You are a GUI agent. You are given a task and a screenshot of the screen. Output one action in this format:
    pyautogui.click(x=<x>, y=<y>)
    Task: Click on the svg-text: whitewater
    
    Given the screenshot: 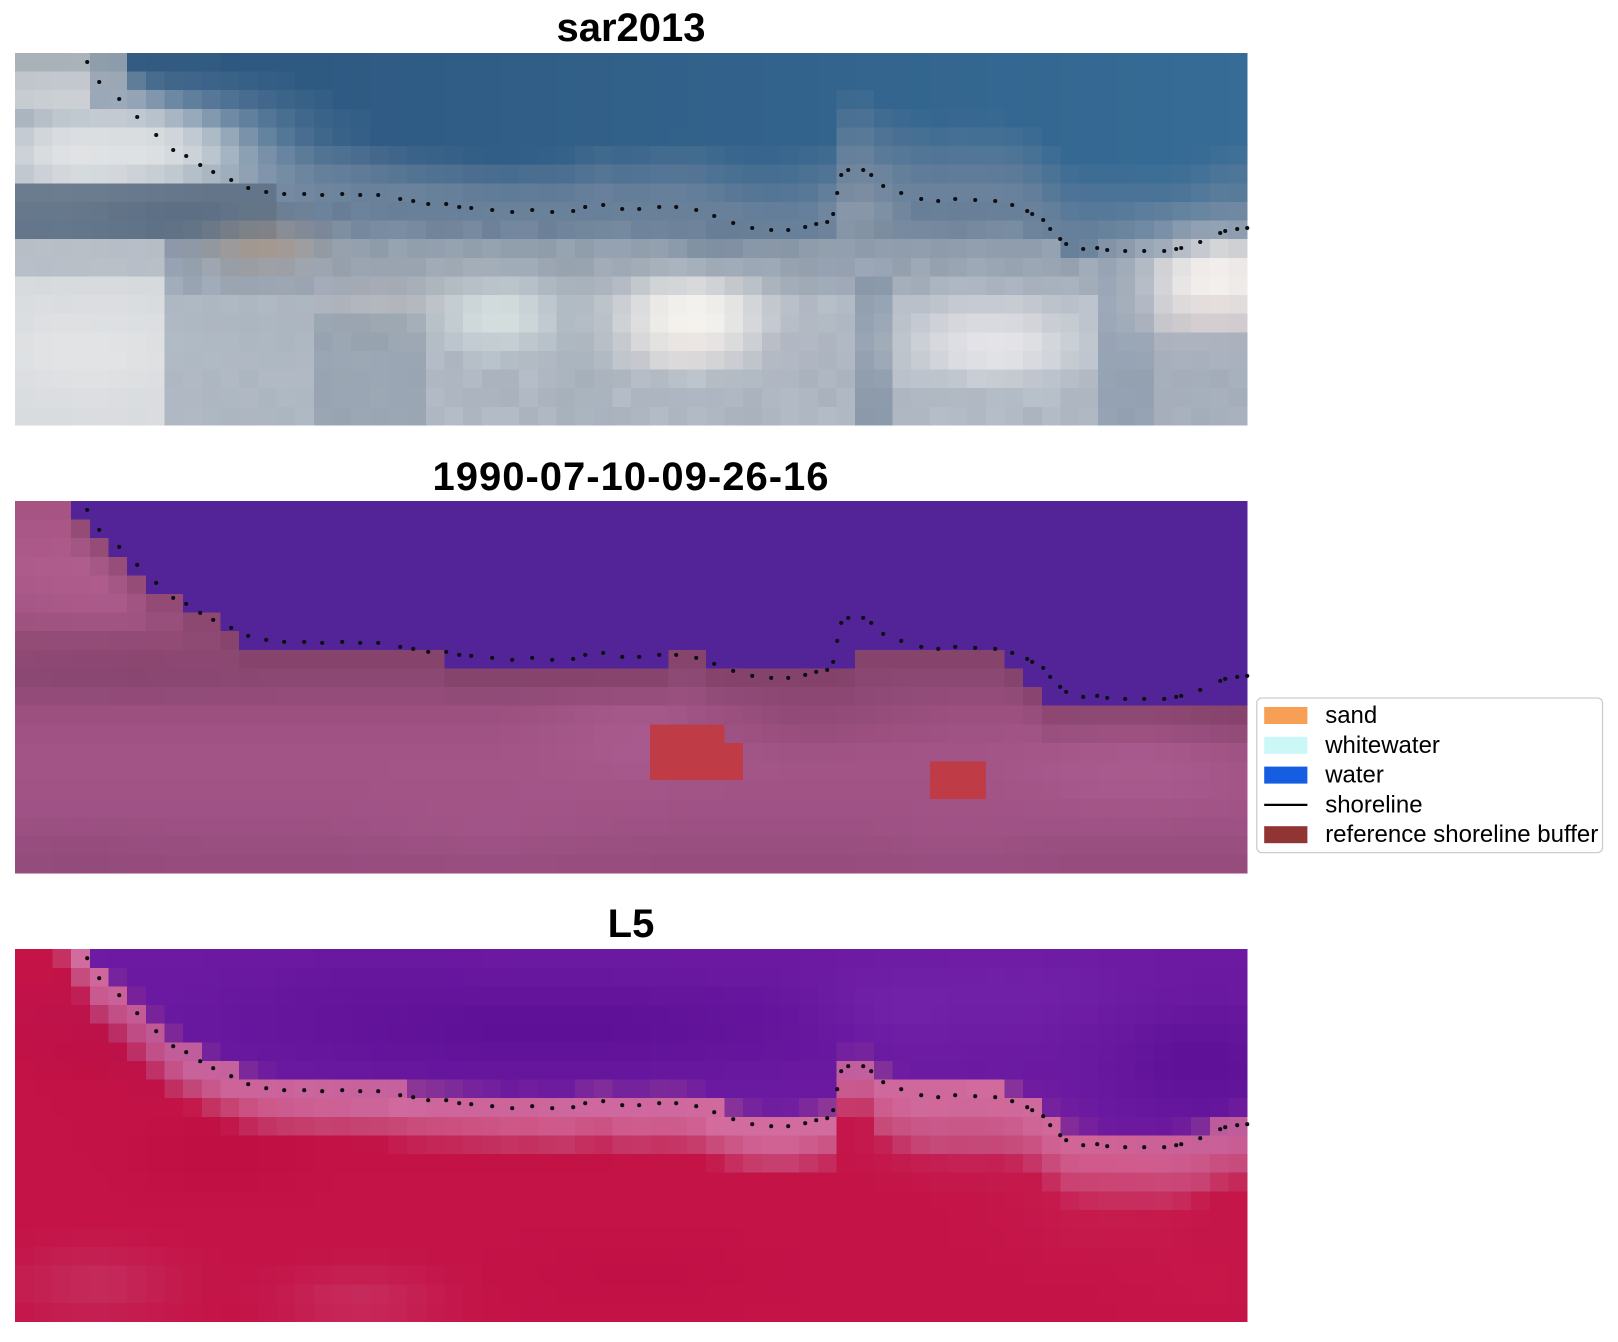 What is the action you would take?
    pyautogui.click(x=1382, y=745)
    